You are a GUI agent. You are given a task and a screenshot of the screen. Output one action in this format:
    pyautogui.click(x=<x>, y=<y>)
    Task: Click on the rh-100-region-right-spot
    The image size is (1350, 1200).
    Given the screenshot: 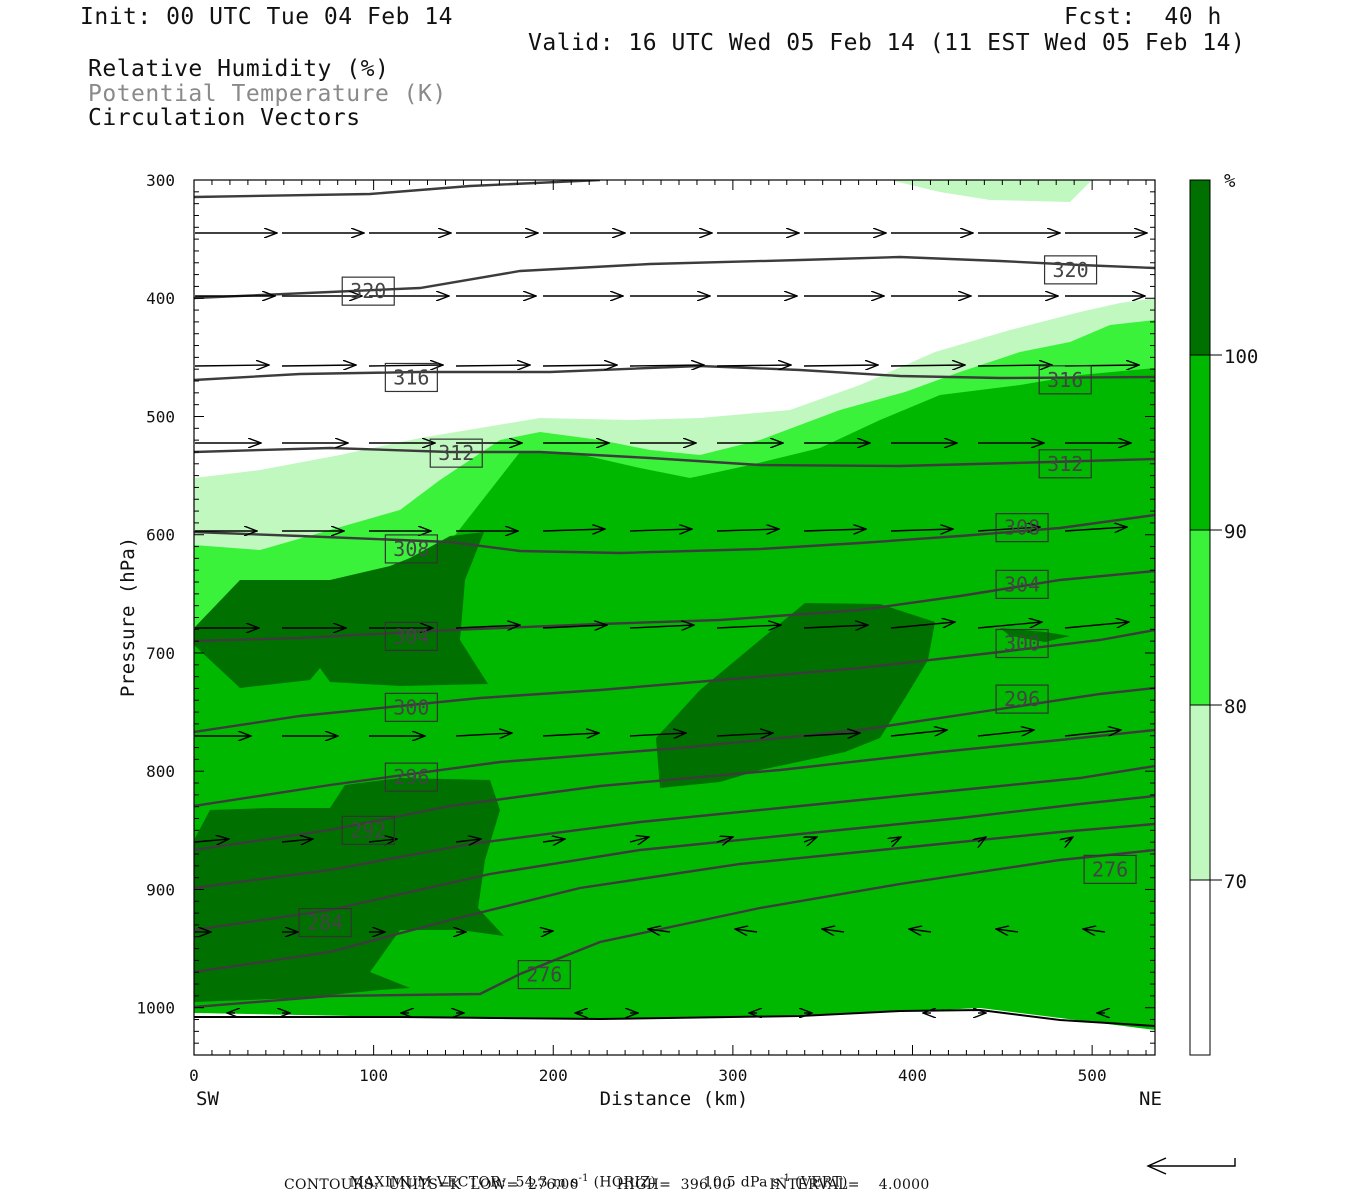 What is the action you would take?
    pyautogui.click(x=1035, y=635)
    